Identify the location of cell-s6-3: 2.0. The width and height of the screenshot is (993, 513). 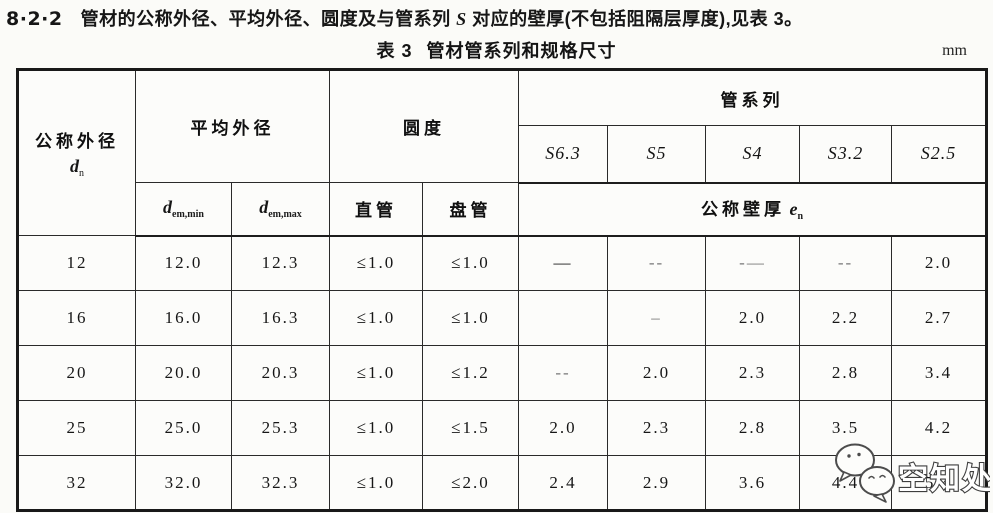
(563, 428).